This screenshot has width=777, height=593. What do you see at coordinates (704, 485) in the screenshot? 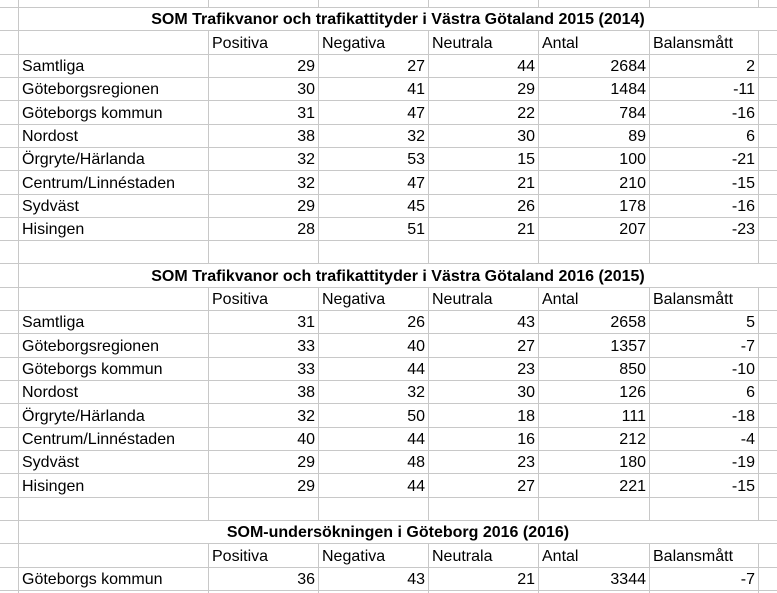
I see `value-cell: -15` at bounding box center [704, 485].